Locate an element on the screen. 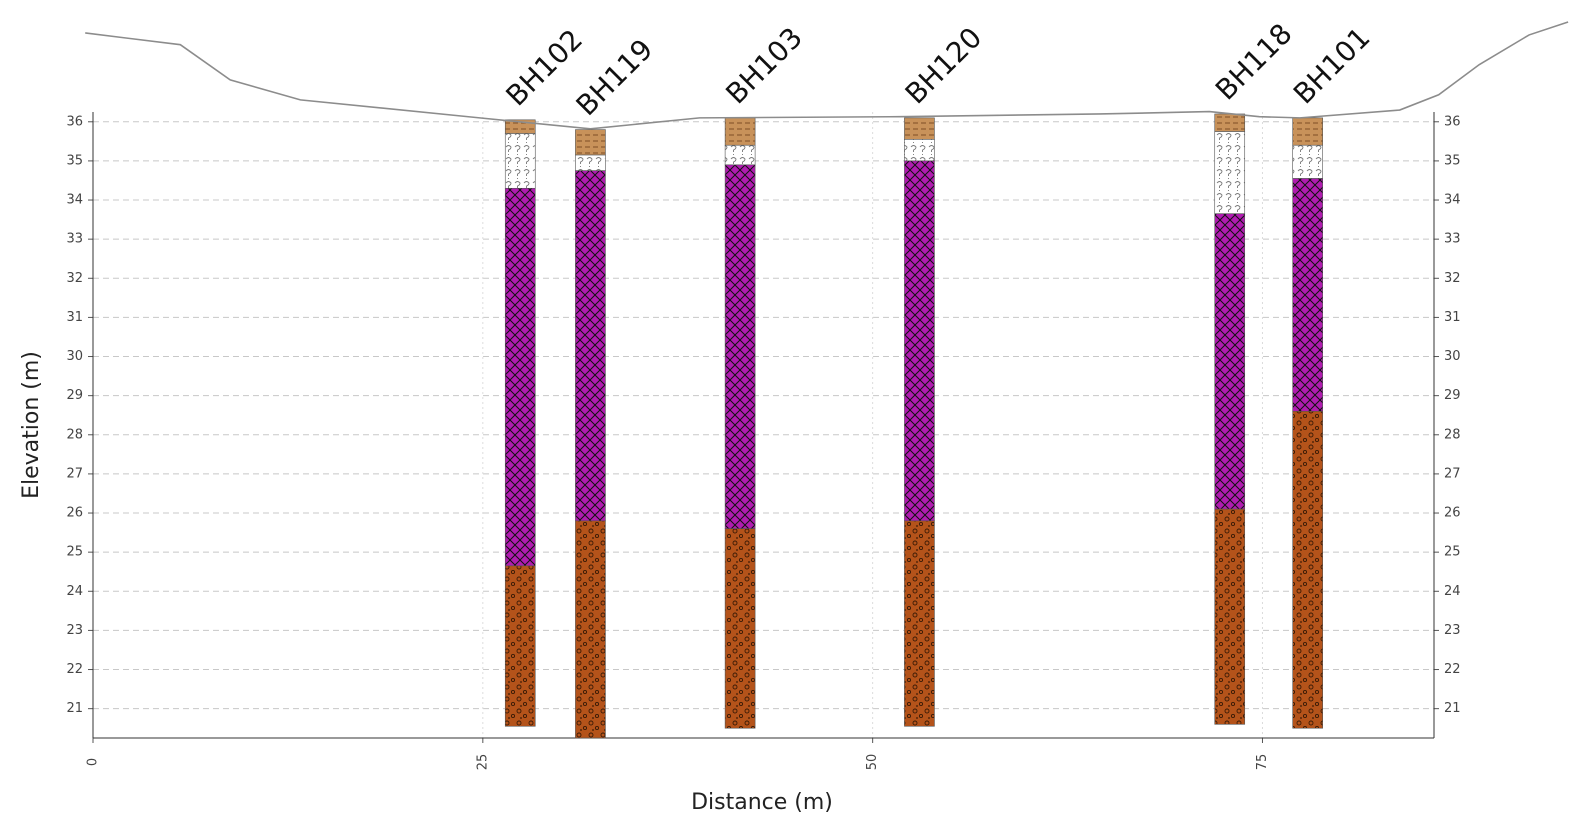 Image resolution: width=1572 pixels, height=824 pixels. y2-tick-label: 28 is located at coordinates (1452, 434).